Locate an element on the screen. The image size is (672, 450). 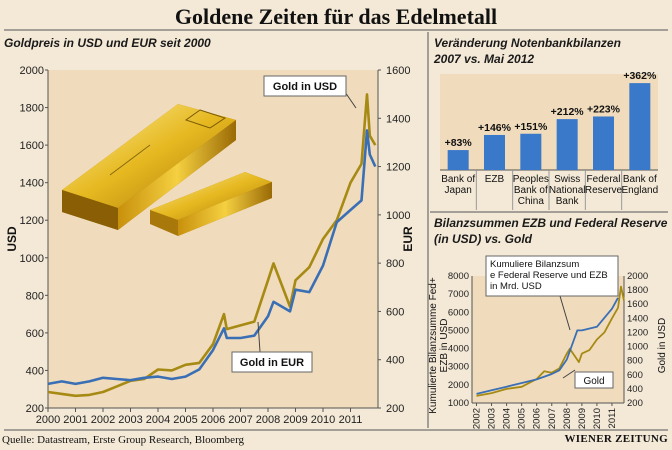
x-tick-label: 2001 is located at coordinates (75, 420).